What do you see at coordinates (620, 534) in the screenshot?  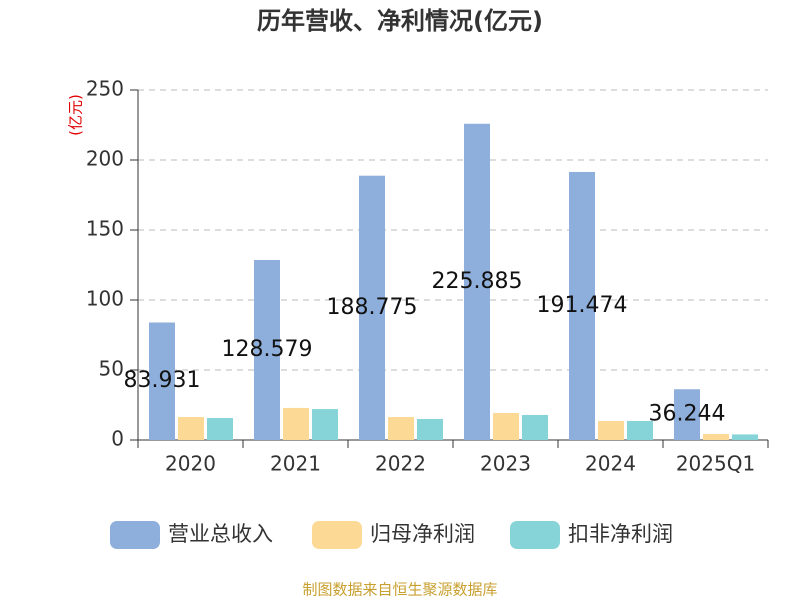 I see `legend-label: 扣非净利润` at bounding box center [620, 534].